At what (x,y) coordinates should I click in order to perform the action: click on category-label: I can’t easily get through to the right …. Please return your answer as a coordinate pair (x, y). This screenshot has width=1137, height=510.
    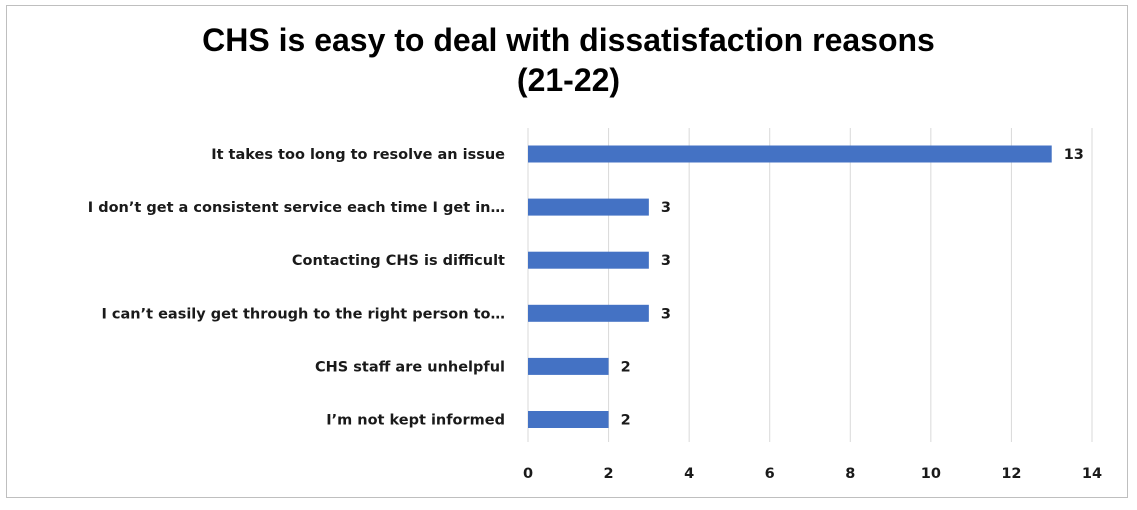
    Looking at the image, I should click on (303, 314).